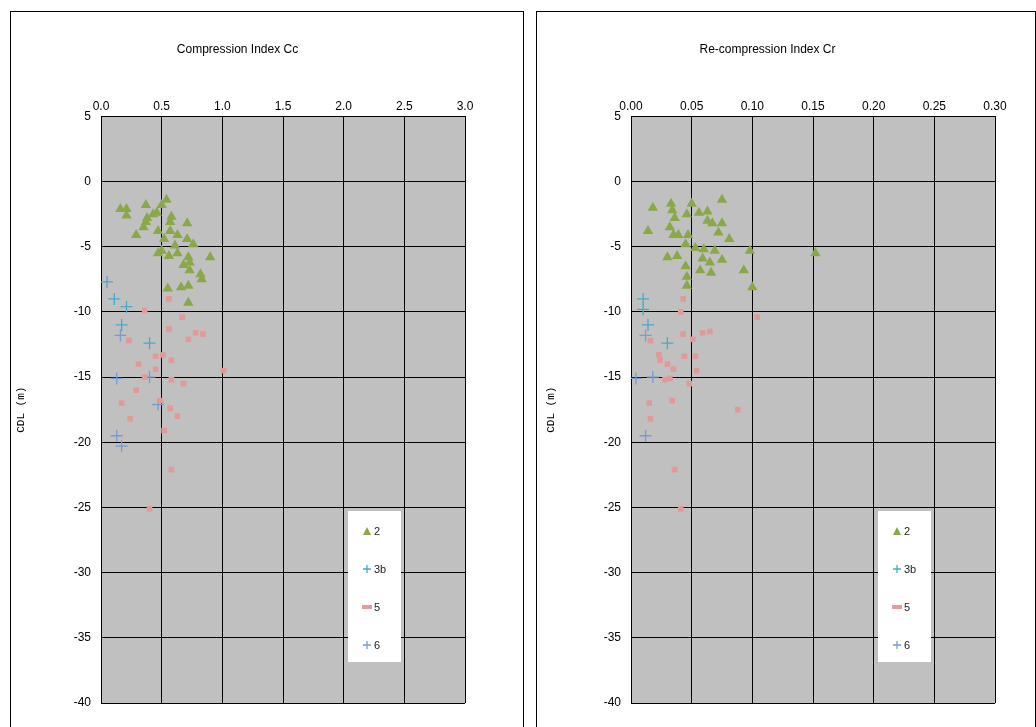 The height and width of the screenshot is (727, 1036). What do you see at coordinates (813, 105) in the screenshot?
I see `x-tick-label: 0.15` at bounding box center [813, 105].